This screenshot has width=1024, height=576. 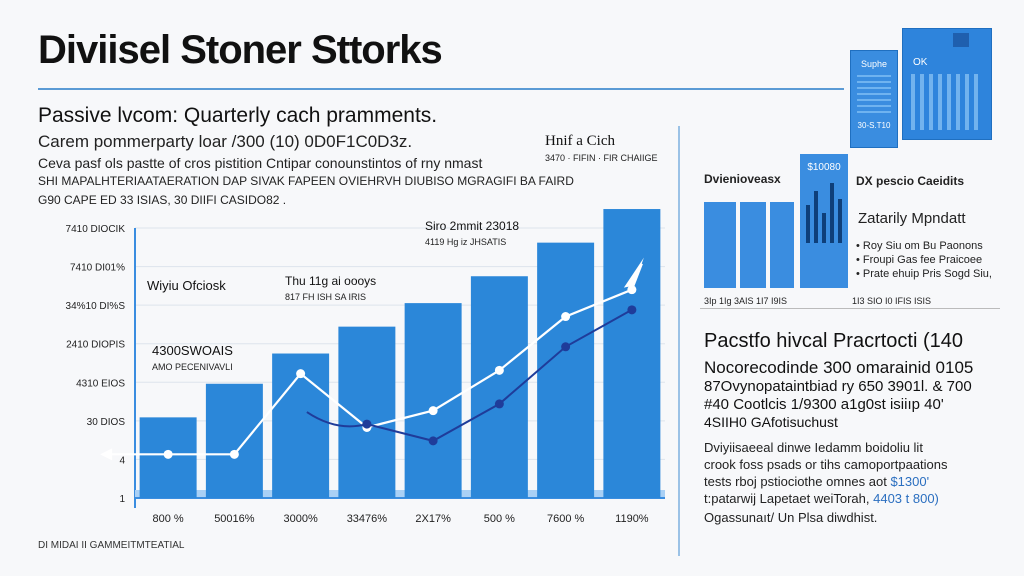 What do you see at coordinates (906, 498) in the screenshot?
I see `summary-highlight-2: 4403 t 800)` at bounding box center [906, 498].